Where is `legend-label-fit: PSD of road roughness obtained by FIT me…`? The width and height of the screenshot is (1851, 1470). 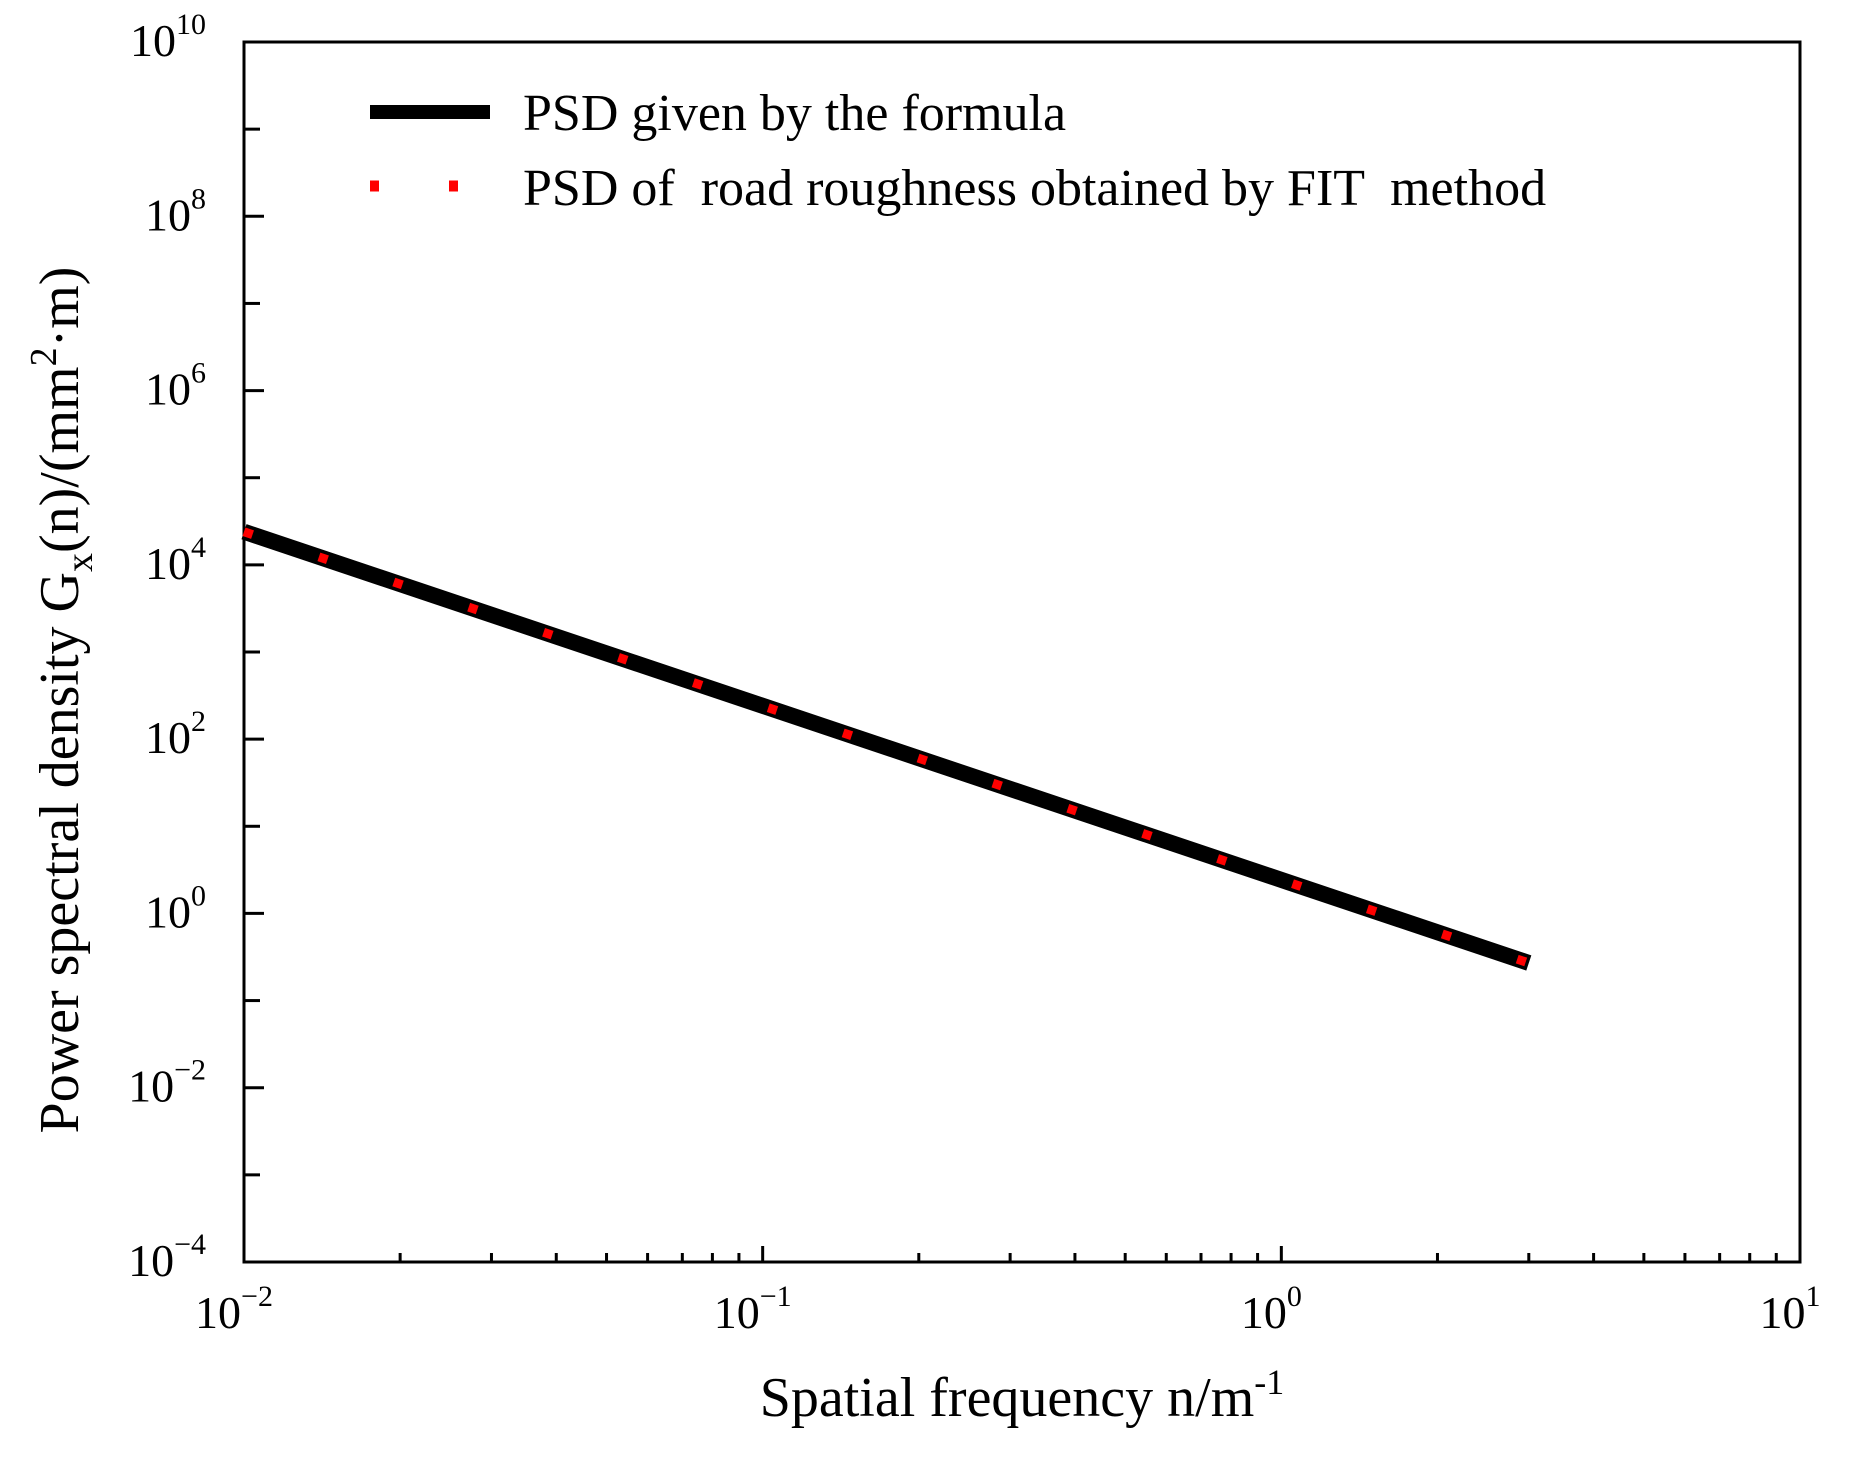
legend-label-fit: PSD of road roughness obtained by FIT me… is located at coordinates (1034, 188).